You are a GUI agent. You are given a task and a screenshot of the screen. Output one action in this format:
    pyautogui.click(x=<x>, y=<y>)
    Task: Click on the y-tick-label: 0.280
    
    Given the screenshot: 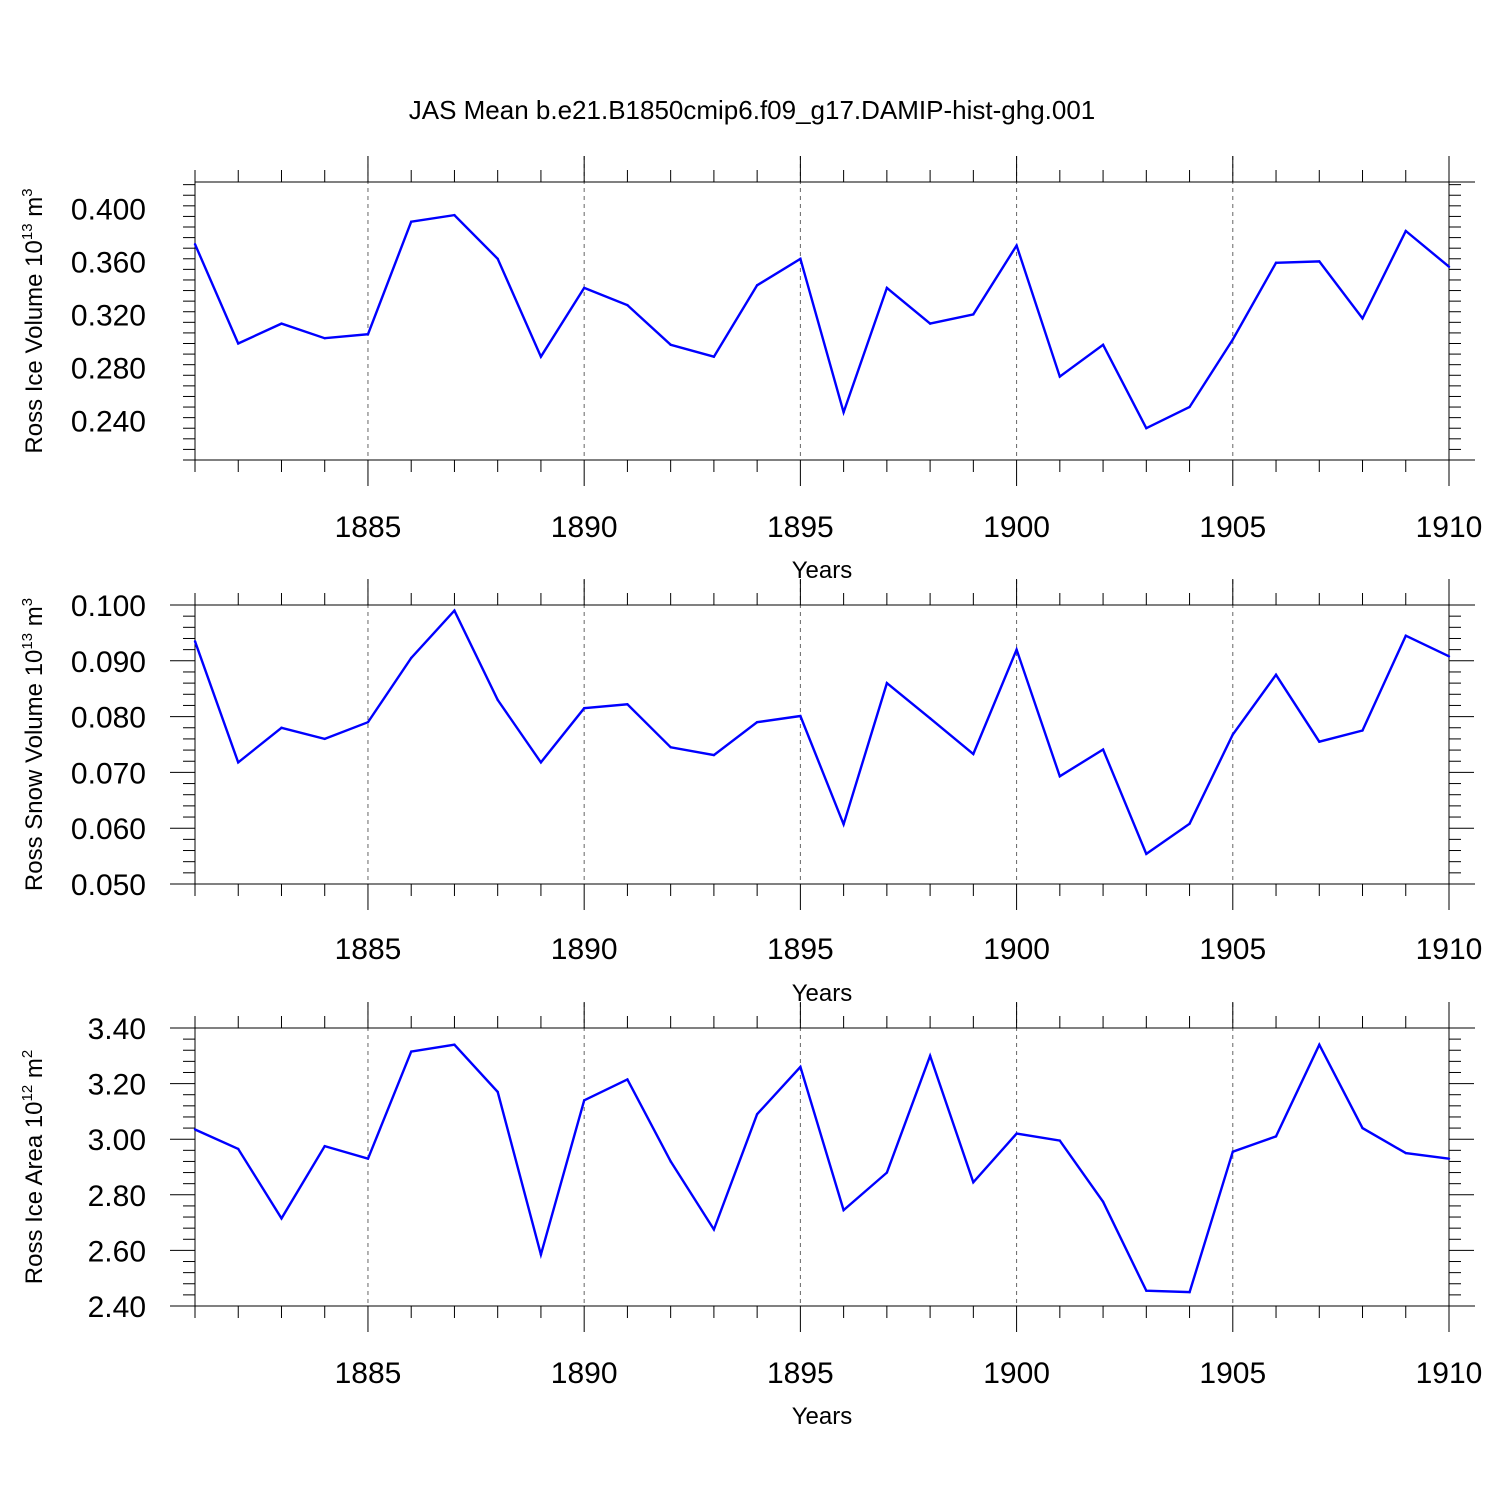 What is the action you would take?
    pyautogui.click(x=108, y=368)
    